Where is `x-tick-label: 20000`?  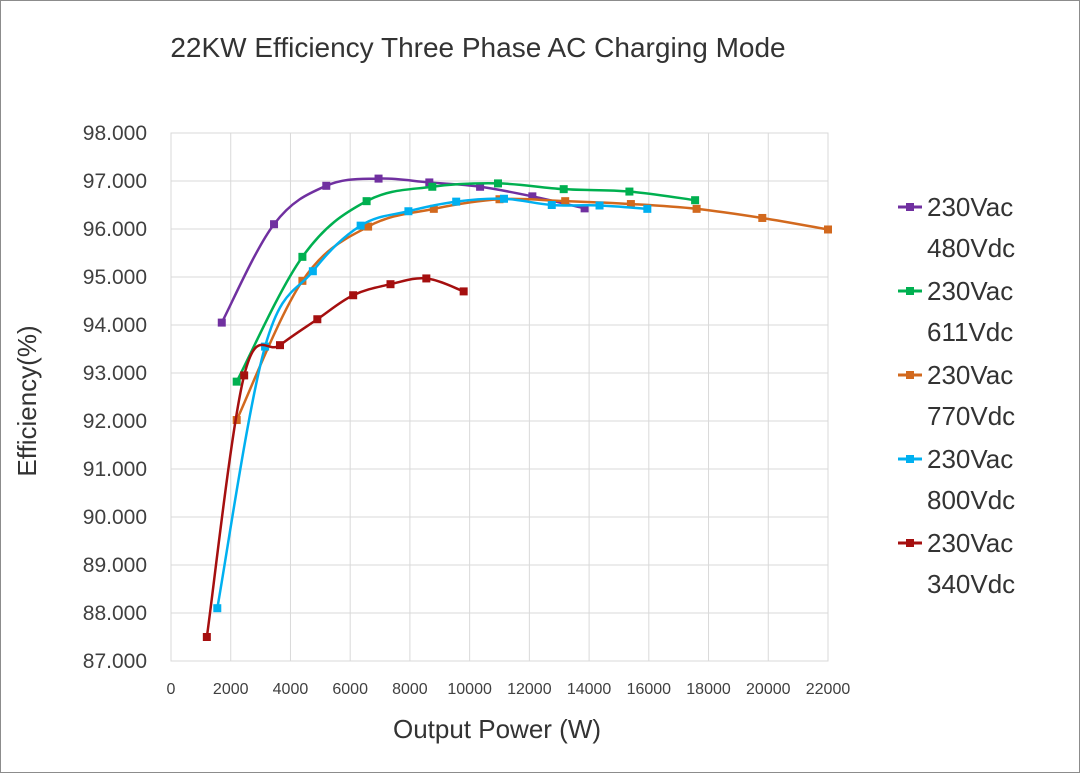
x-tick-label: 20000 is located at coordinates (768, 689).